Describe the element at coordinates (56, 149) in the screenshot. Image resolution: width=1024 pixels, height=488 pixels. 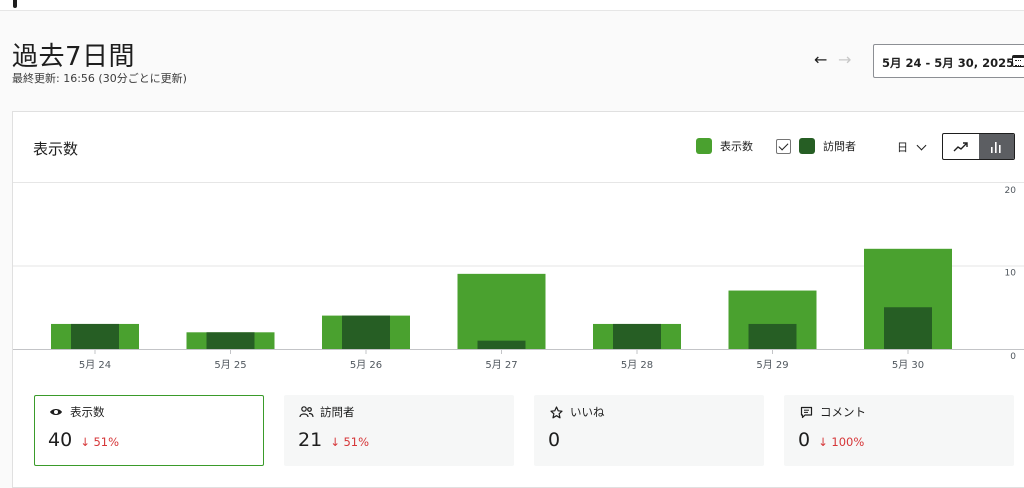
I see `chart-card-title: 表示数` at that location.